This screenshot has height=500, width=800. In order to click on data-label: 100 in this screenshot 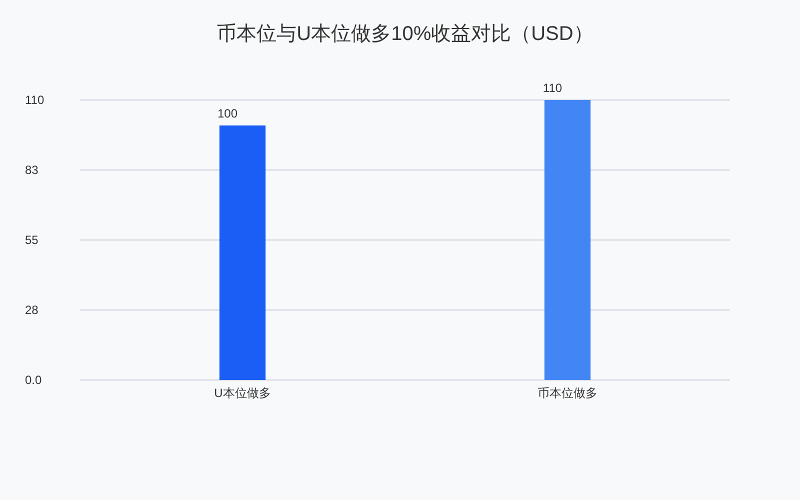, I will do `click(227, 113)`.